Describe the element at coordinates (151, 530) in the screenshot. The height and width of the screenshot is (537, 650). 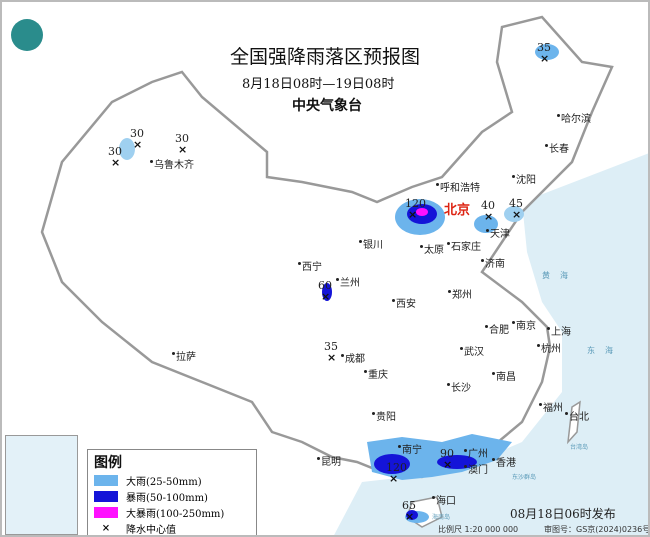
I see `legend-label: 降水中心值` at that location.